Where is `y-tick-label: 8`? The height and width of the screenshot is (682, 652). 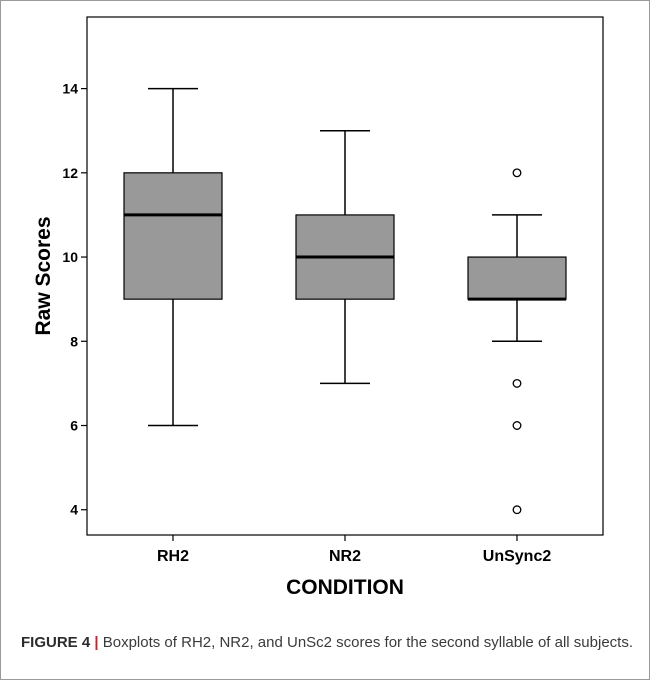 y-tick-label: 8 is located at coordinates (74, 341).